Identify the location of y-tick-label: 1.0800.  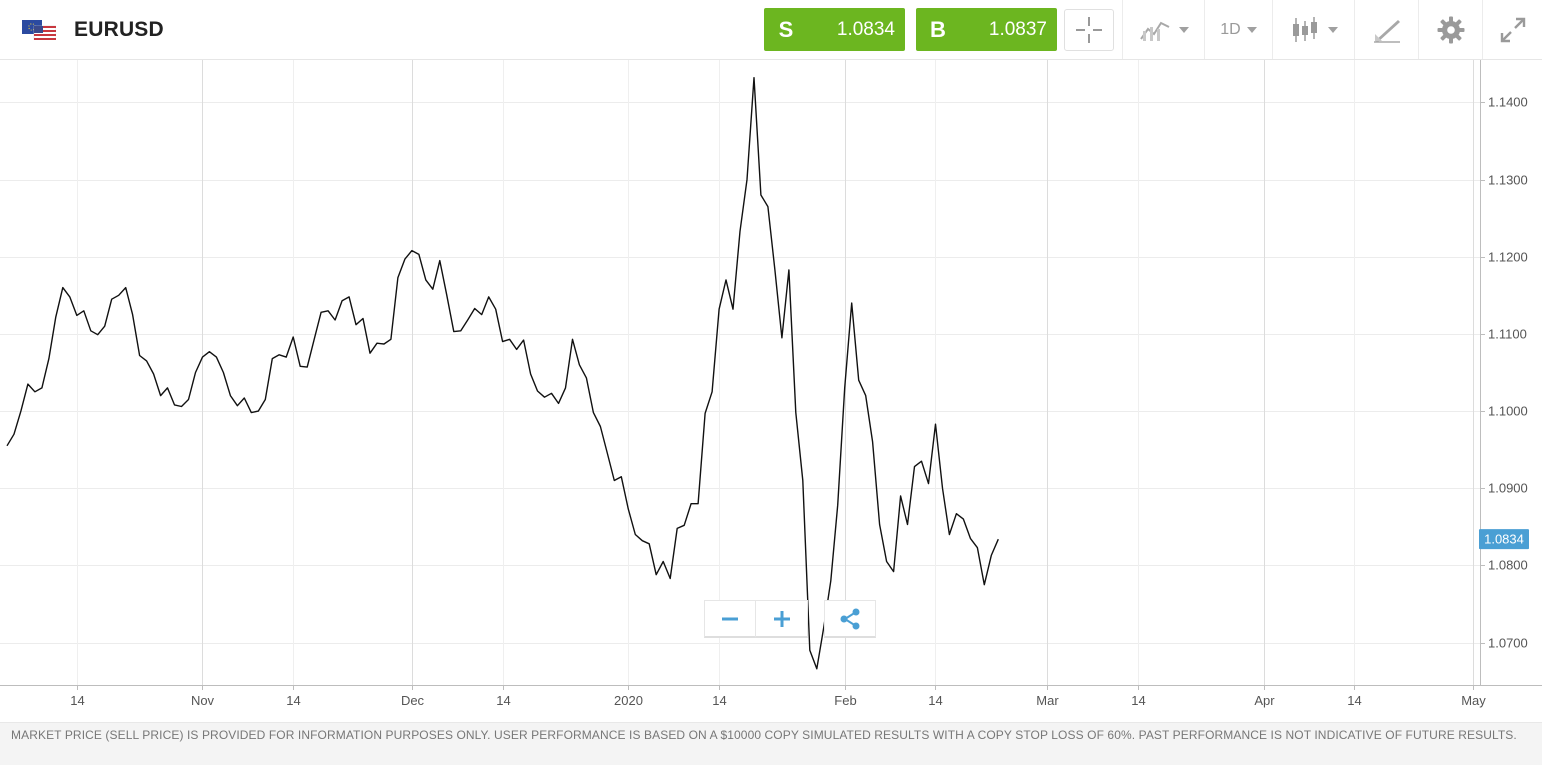
(1508, 565).